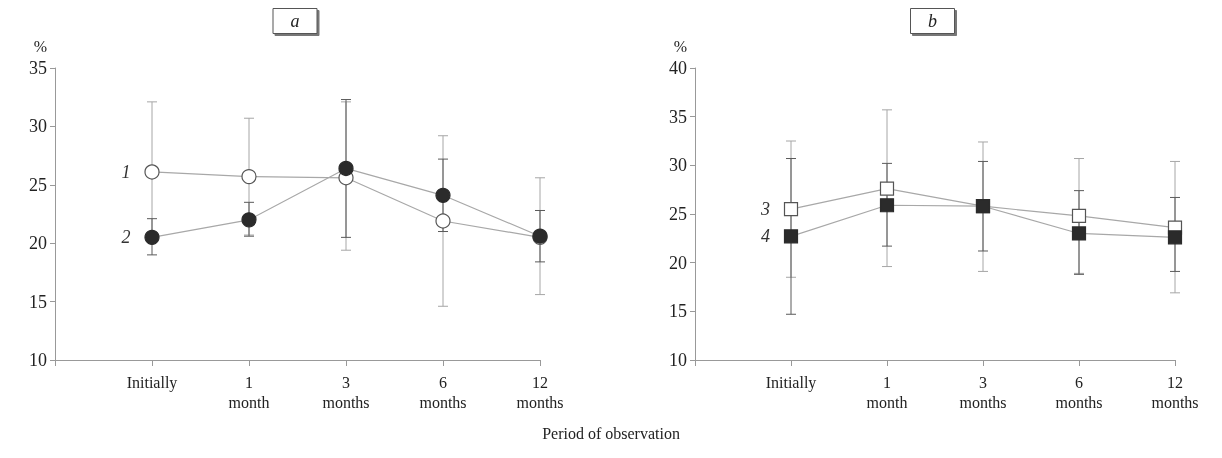 This screenshot has height=458, width=1222. I want to click on chart-title: b, so click(932, 21).